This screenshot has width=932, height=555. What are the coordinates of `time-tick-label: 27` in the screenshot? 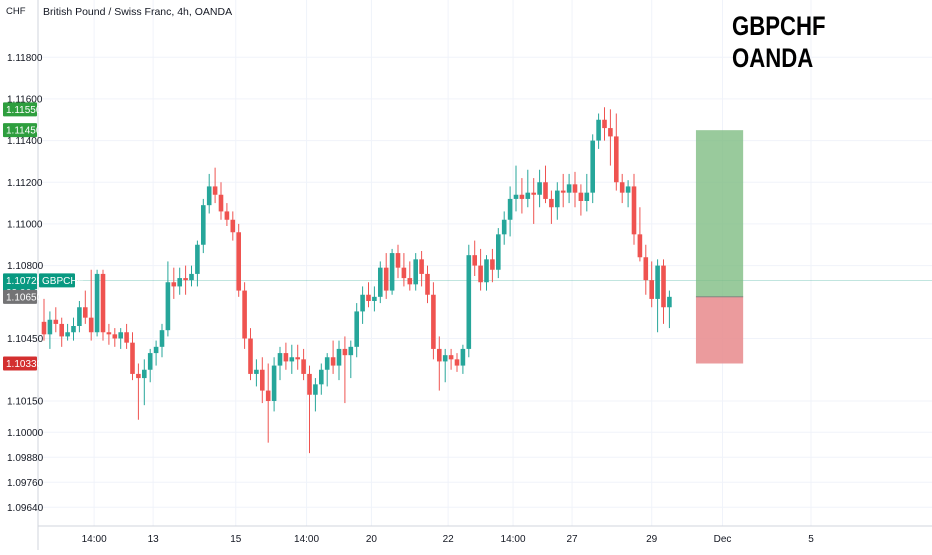 It's located at (572, 539).